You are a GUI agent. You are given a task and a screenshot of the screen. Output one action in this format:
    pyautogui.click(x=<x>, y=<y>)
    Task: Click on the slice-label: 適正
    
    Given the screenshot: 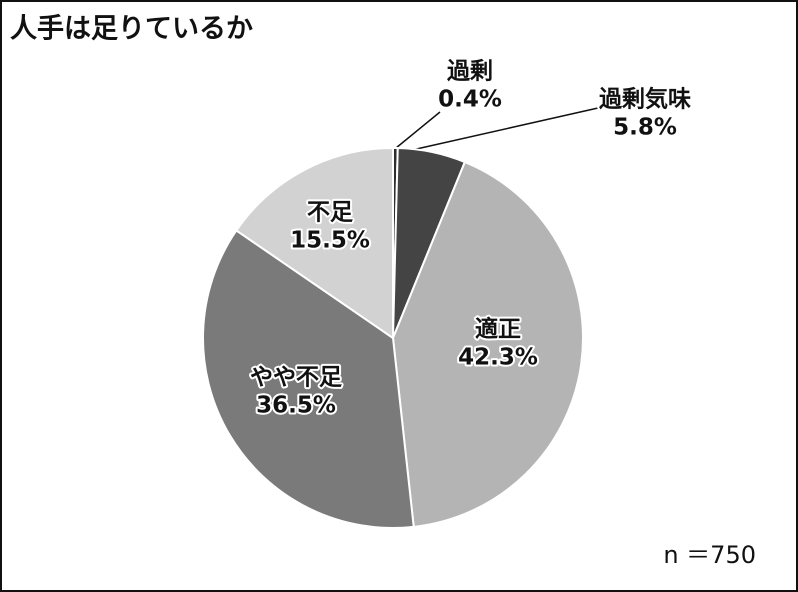 What is the action you would take?
    pyautogui.click(x=498, y=329)
    